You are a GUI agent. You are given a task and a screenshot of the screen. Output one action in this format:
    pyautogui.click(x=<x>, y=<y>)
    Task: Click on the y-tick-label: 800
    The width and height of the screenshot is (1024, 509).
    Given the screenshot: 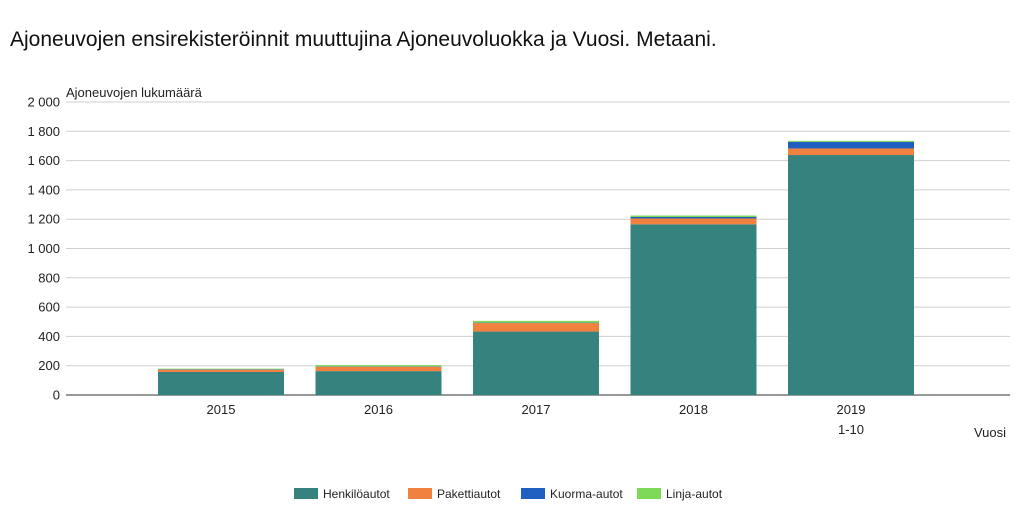 What is the action you would take?
    pyautogui.click(x=49, y=277)
    